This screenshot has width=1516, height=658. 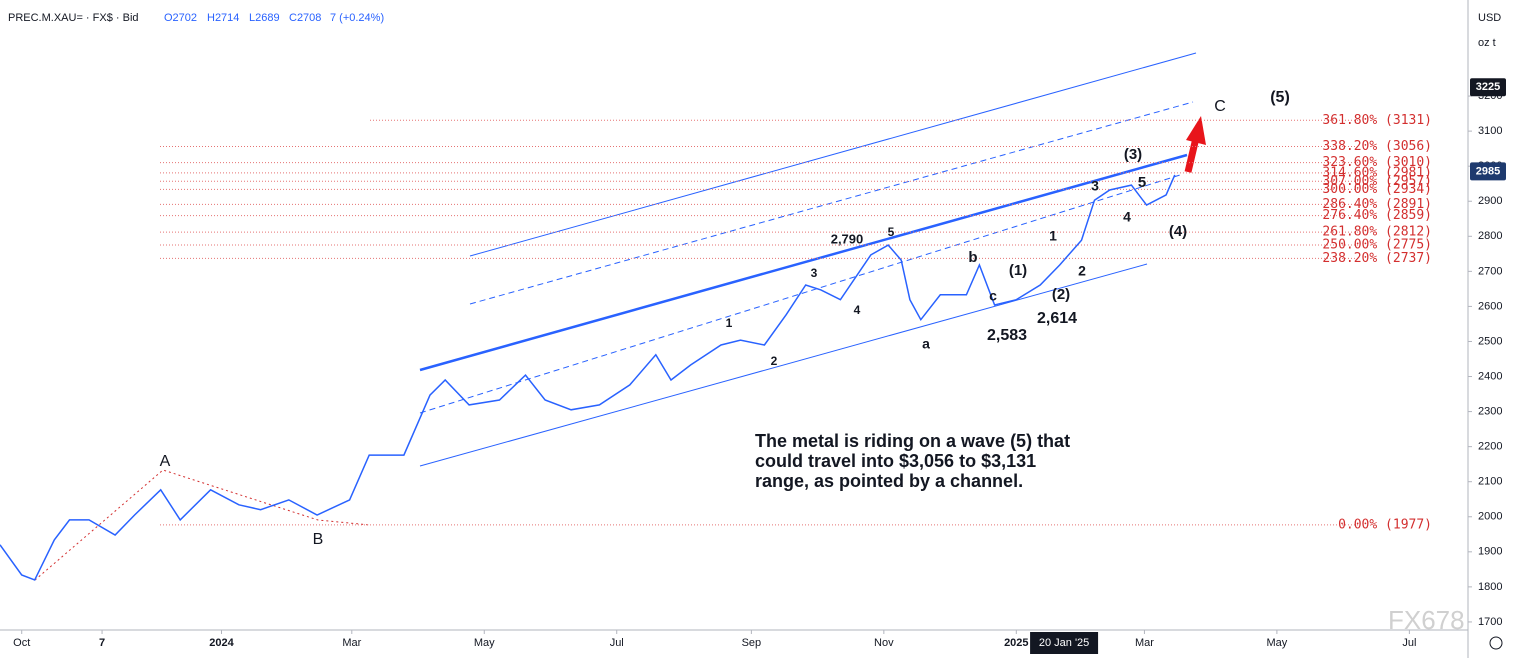 I want to click on open: O2702, so click(x=180, y=18).